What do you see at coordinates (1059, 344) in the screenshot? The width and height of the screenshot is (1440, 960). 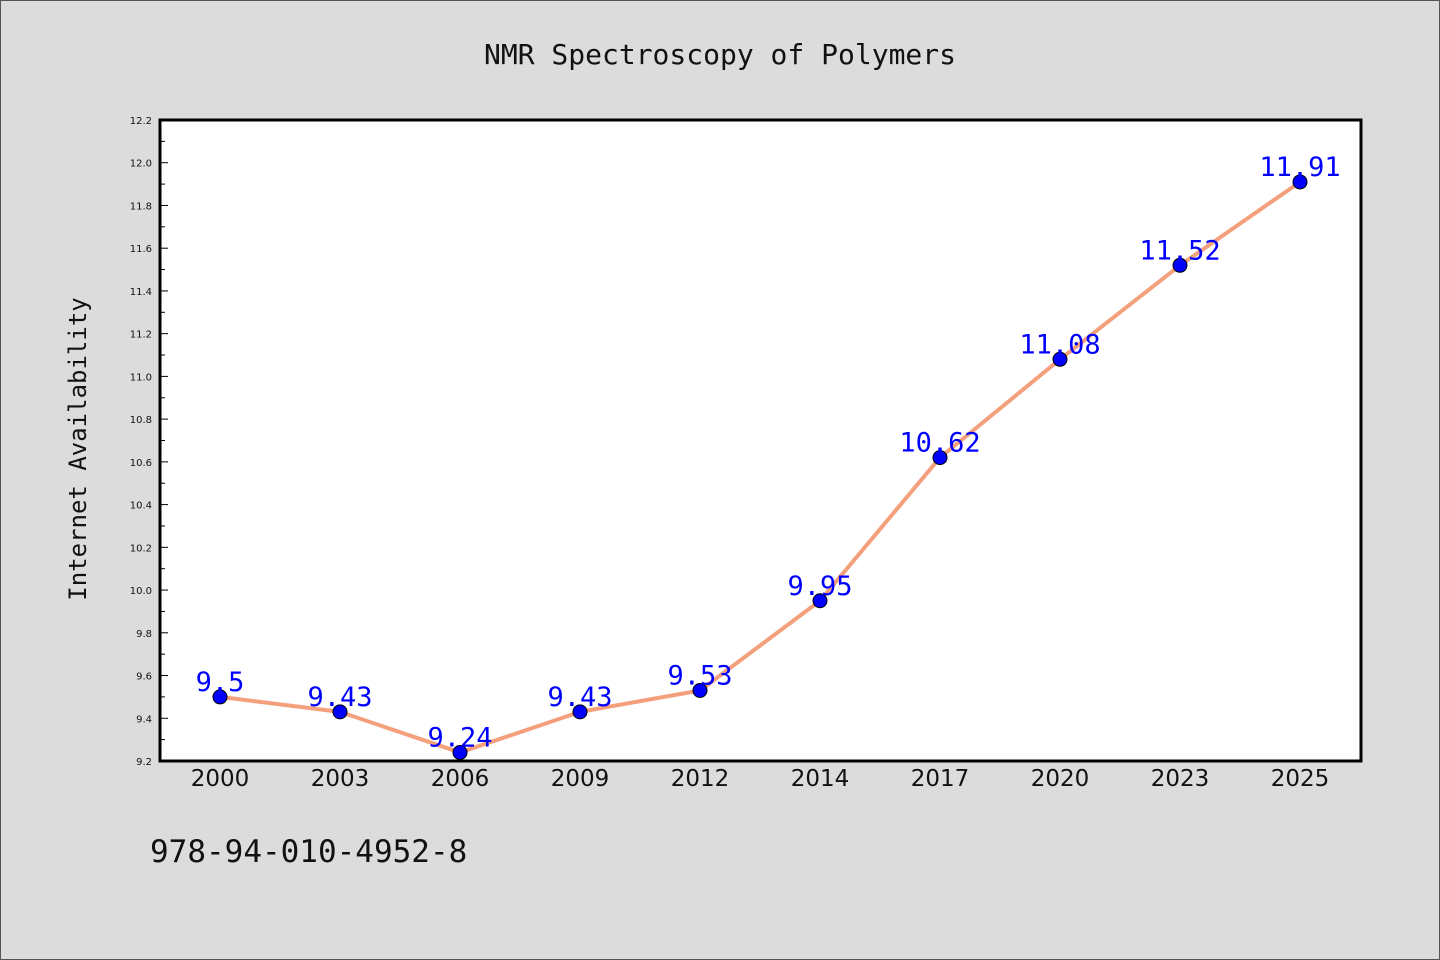 I see `data-label-7: 11.08` at bounding box center [1059, 344].